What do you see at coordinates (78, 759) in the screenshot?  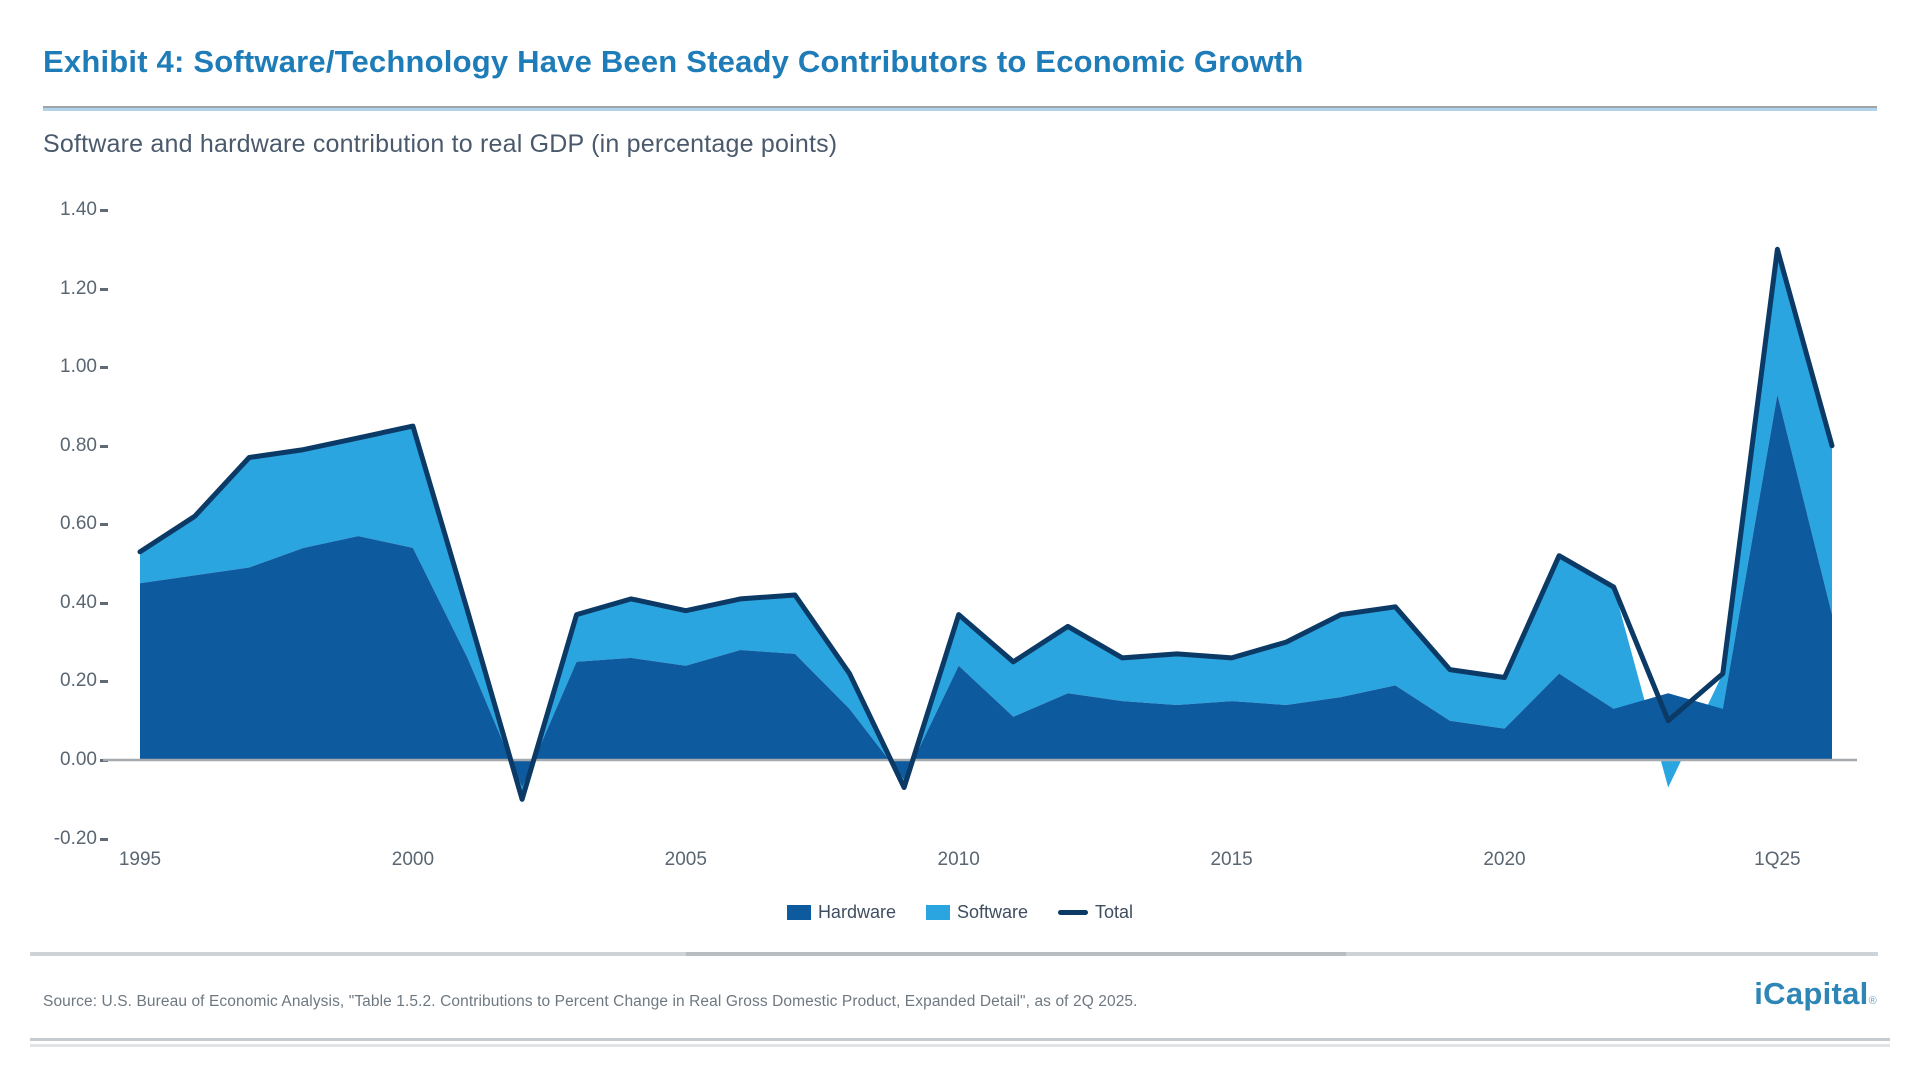 I see `y-axis-tick-label: 0.00` at bounding box center [78, 759].